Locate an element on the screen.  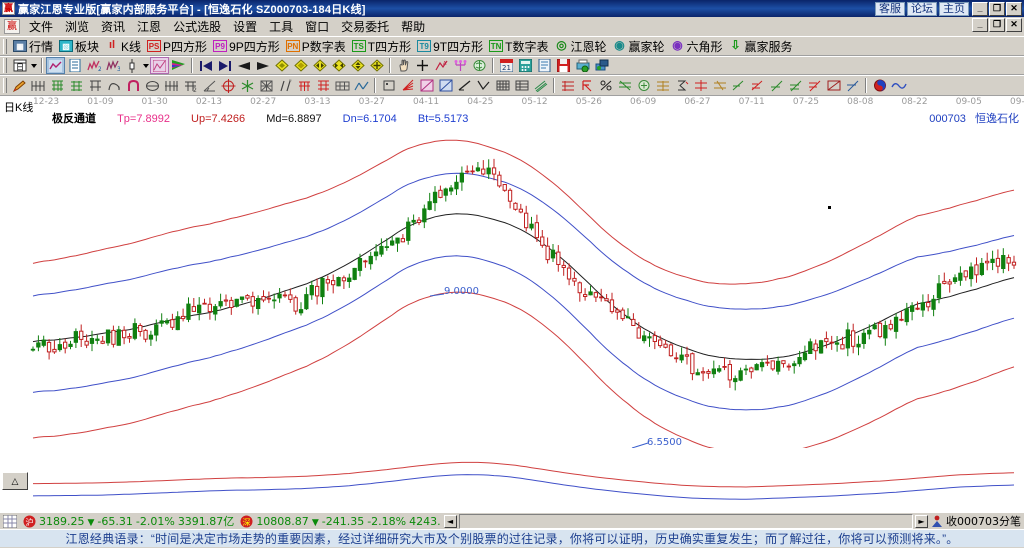
maximize-button: ❐ is located at coordinates (997, 8).